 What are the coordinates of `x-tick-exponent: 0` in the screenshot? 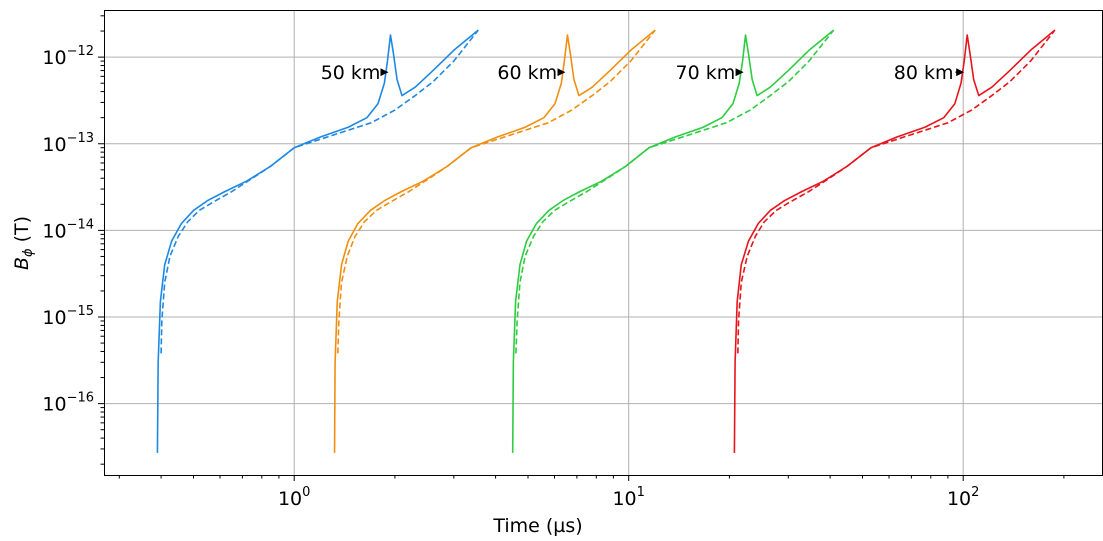 It's located at (306, 492).